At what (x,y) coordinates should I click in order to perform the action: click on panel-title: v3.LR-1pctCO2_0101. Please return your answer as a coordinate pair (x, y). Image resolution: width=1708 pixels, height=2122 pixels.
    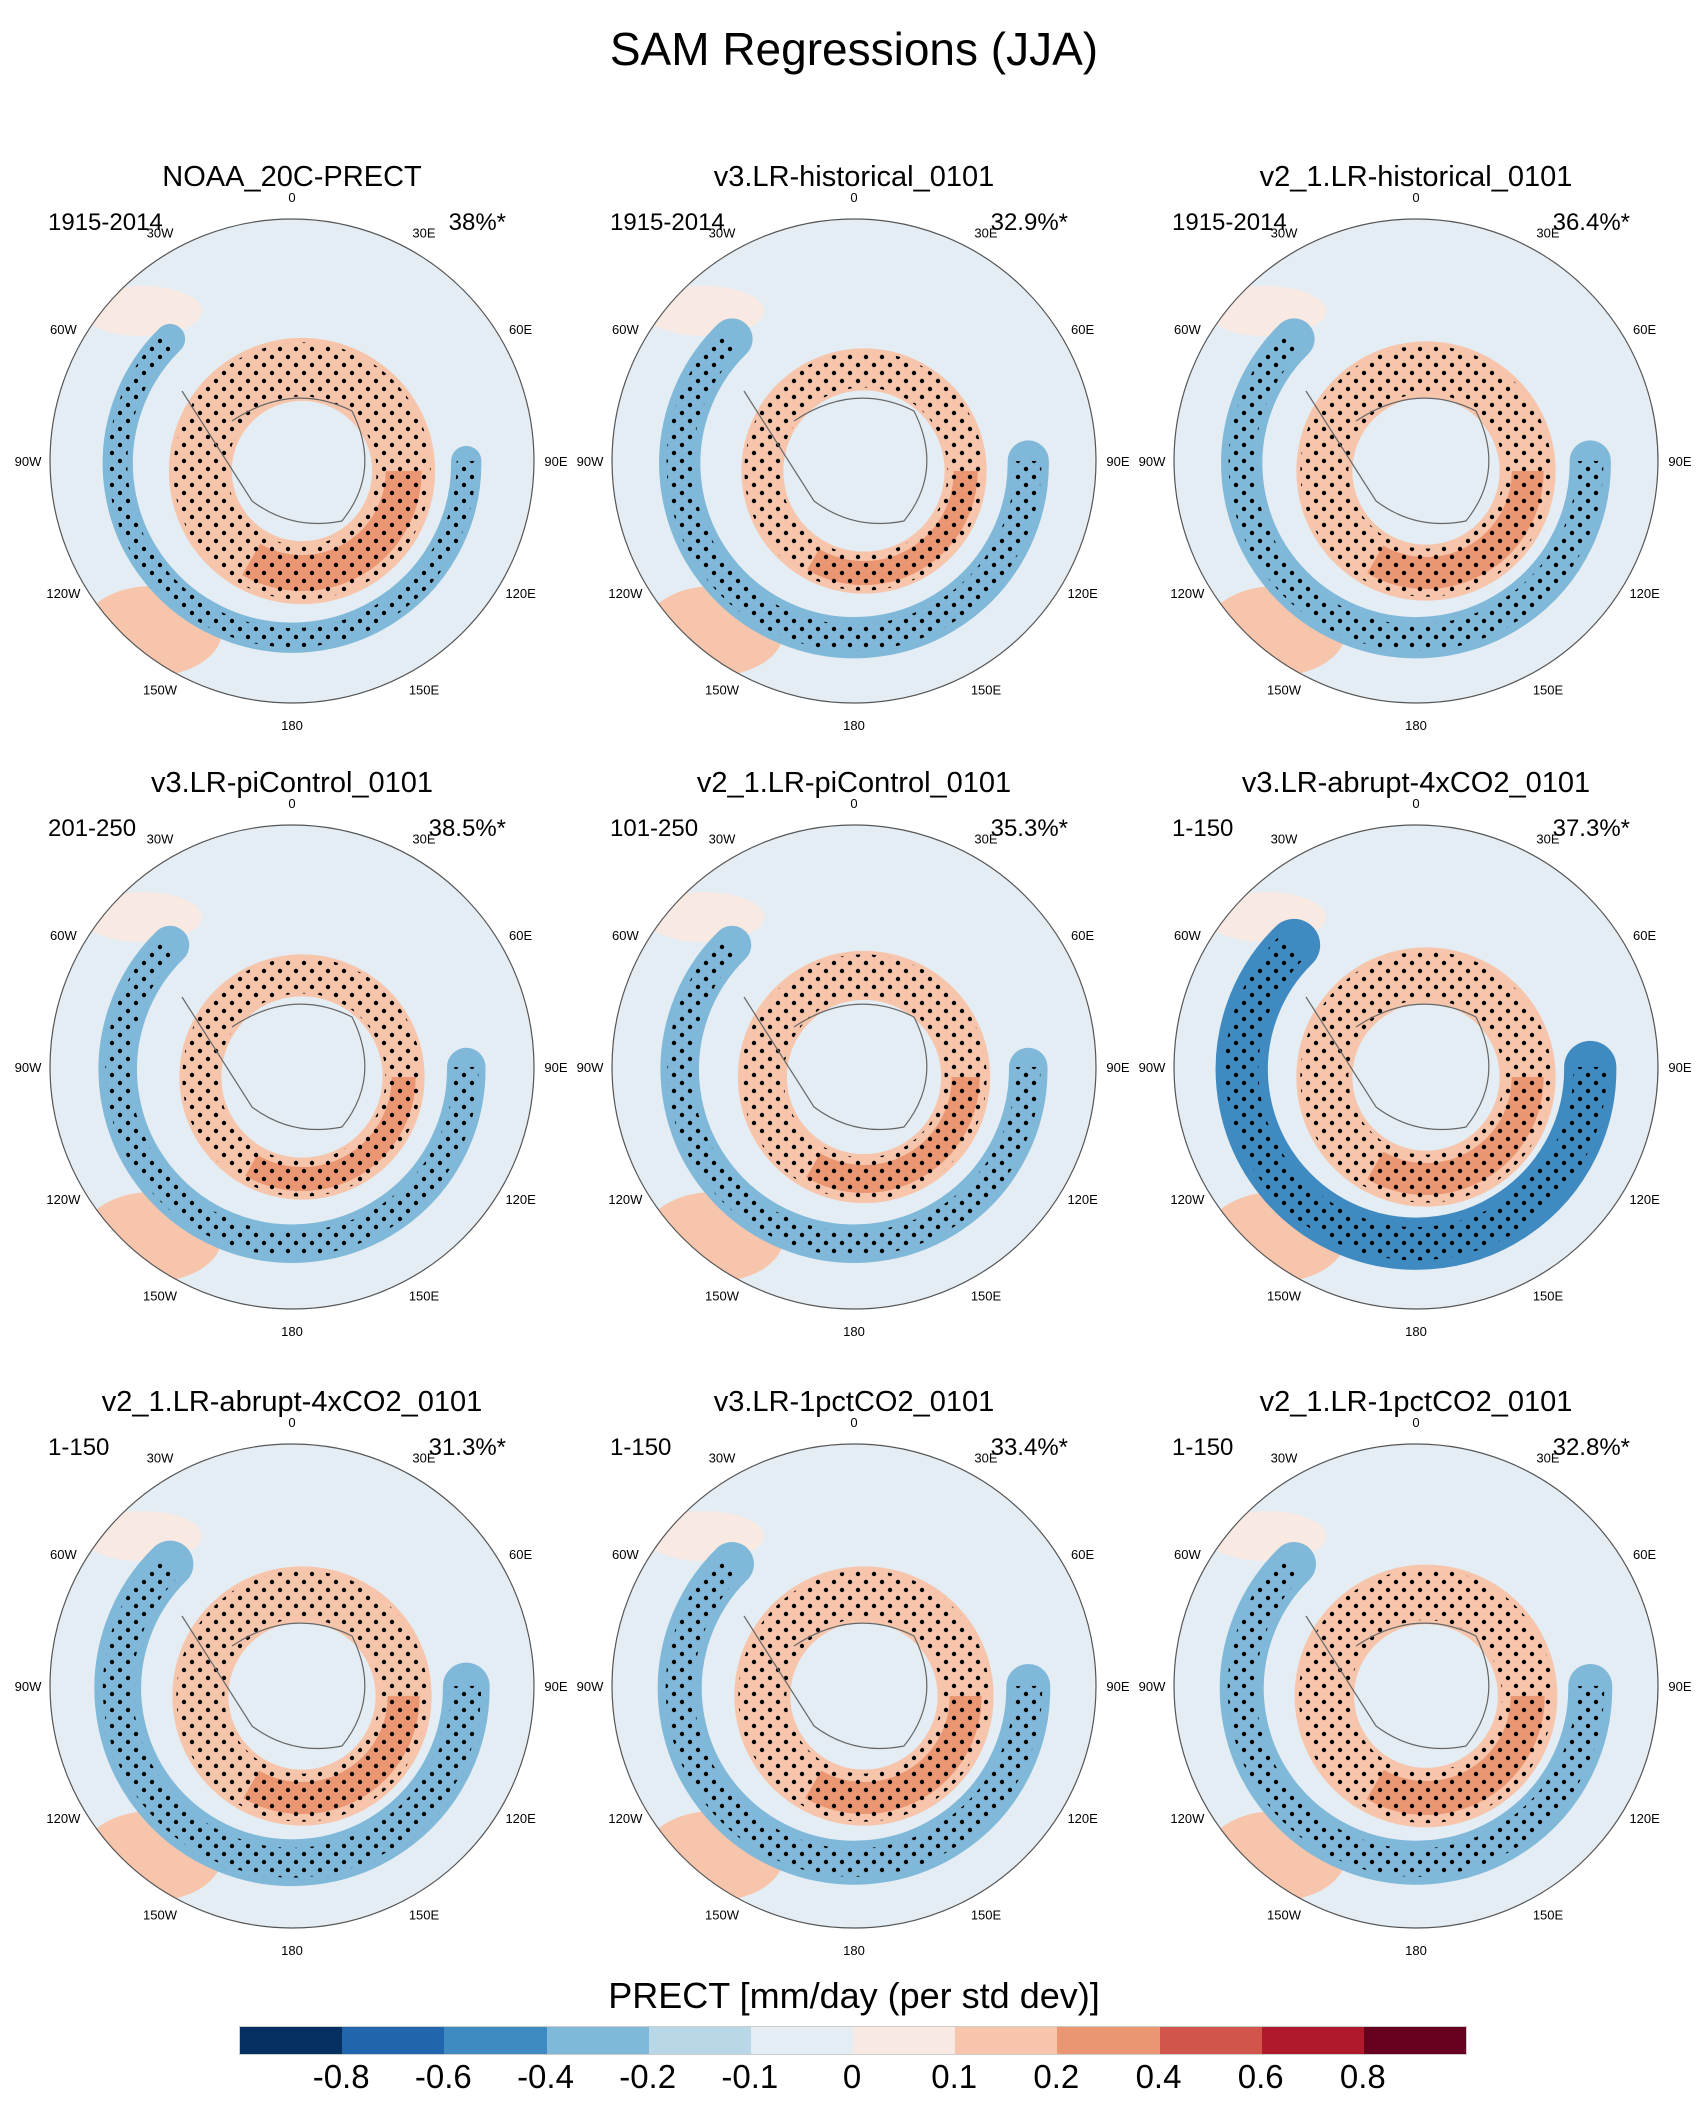
    Looking at the image, I should click on (854, 1402).